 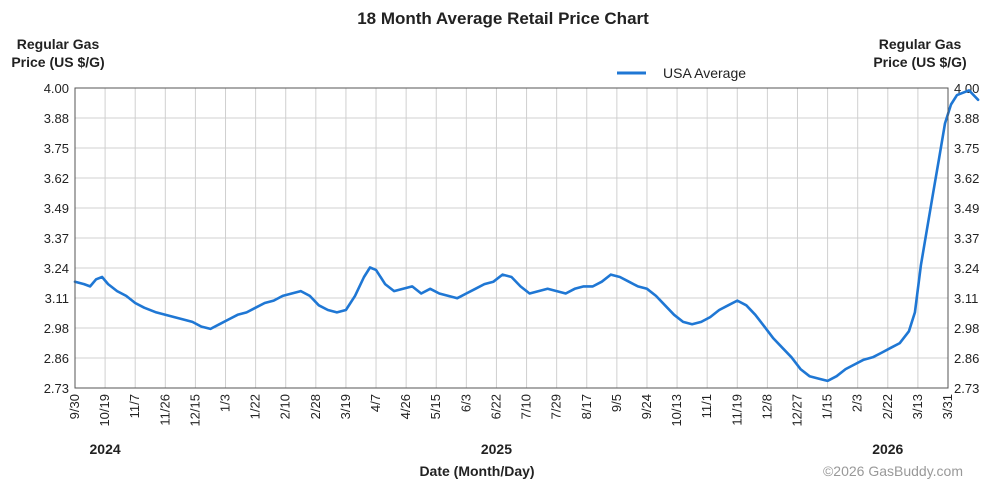 What do you see at coordinates (920, 44) in the screenshot?
I see `y-axis-title-right-line1: Regular Gas` at bounding box center [920, 44].